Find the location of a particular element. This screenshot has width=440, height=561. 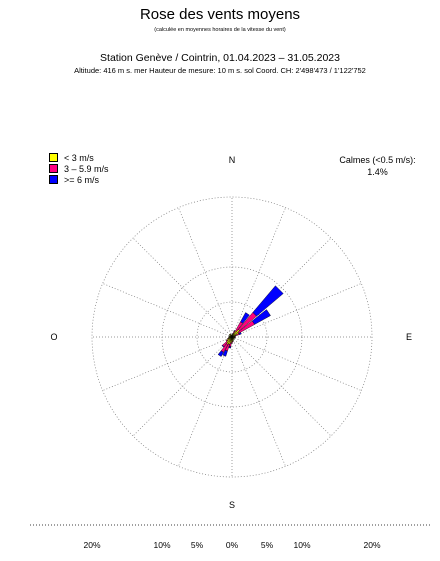

petal-sw-s2 is located at coordinates (223, 346).